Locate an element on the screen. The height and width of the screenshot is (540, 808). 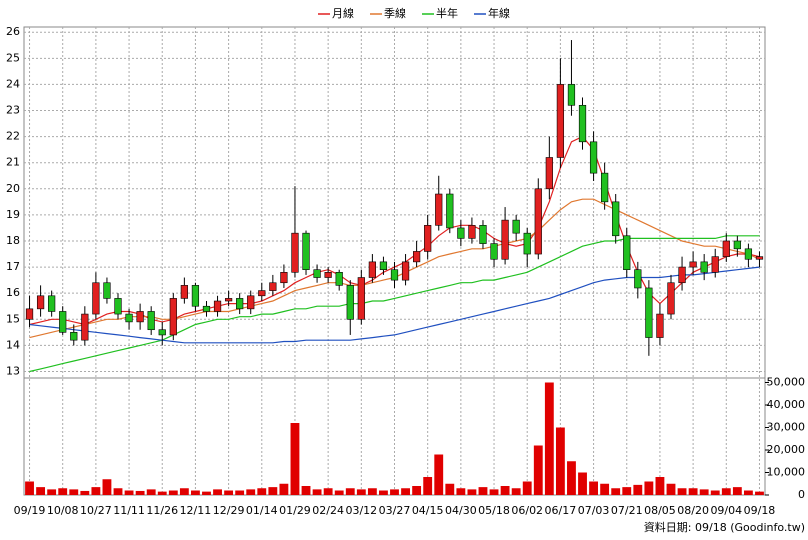
x-tick-label: 04/15 is located at coordinates (428, 510).